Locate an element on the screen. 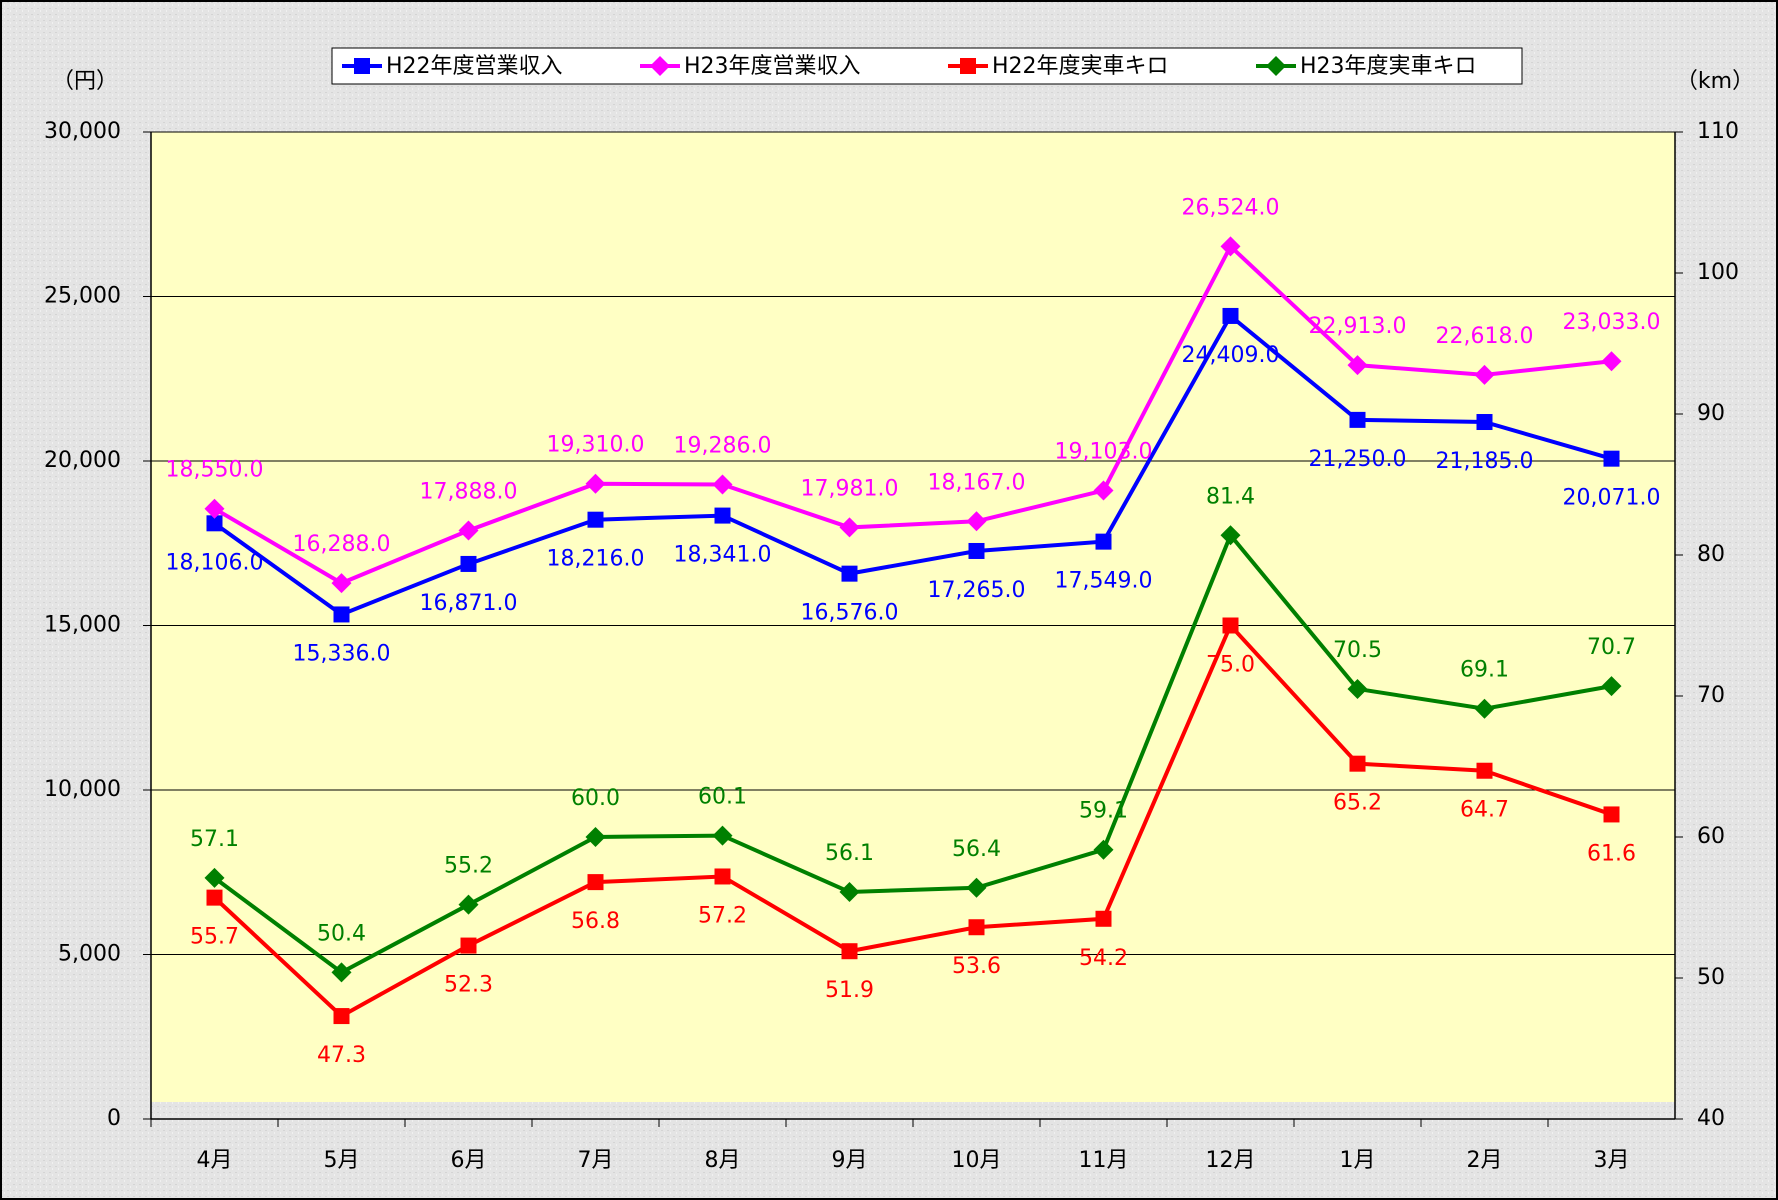 This screenshot has width=1778, height=1200. y2-tick-label: 100 is located at coordinates (1718, 272).